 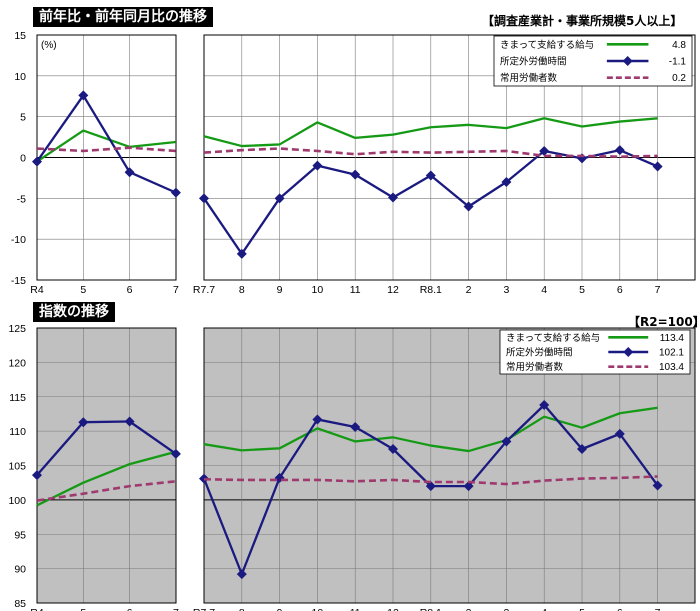 What do you see at coordinates (17, 363) in the screenshot?
I see `y-tick-label: 120` at bounding box center [17, 363].